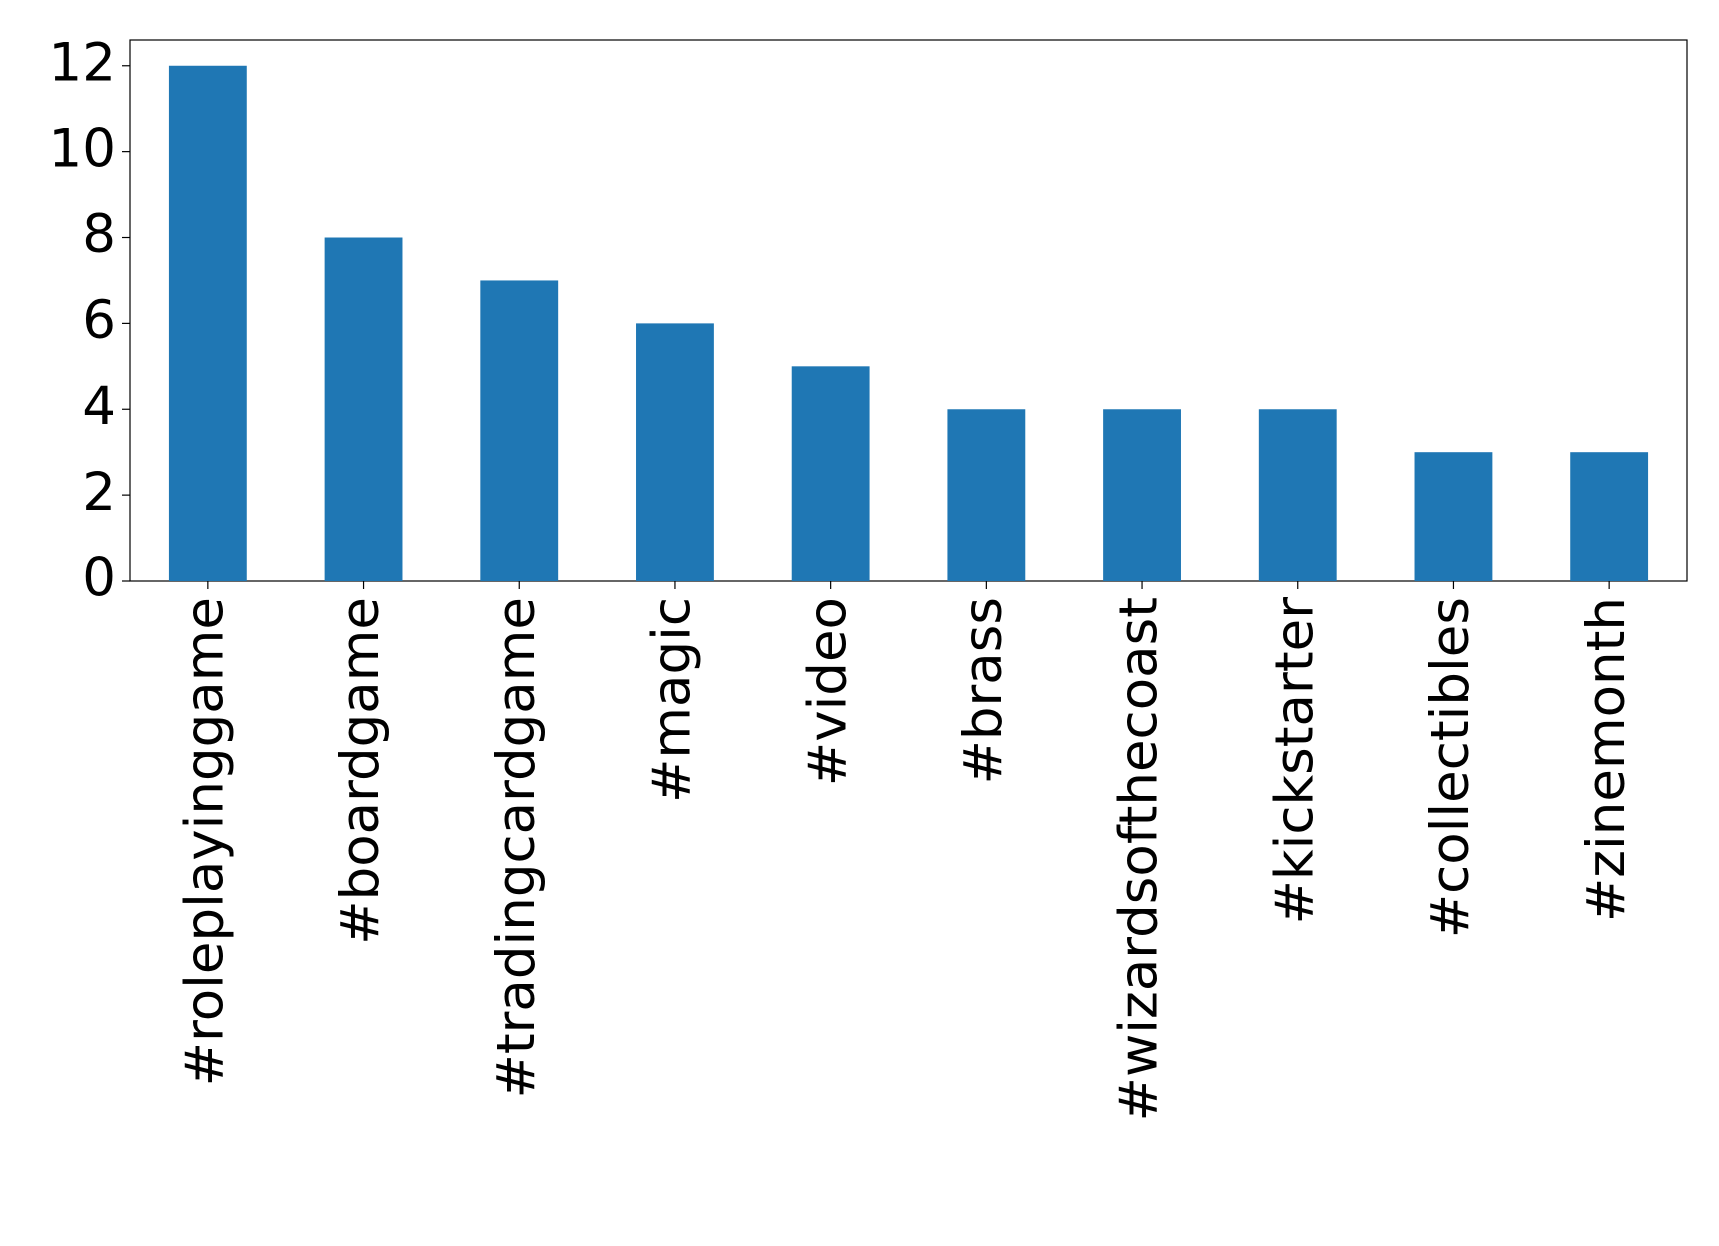 The image size is (1719, 1246). What do you see at coordinates (1450, 767) in the screenshot?
I see `x-tick-label: #collectibles` at bounding box center [1450, 767].